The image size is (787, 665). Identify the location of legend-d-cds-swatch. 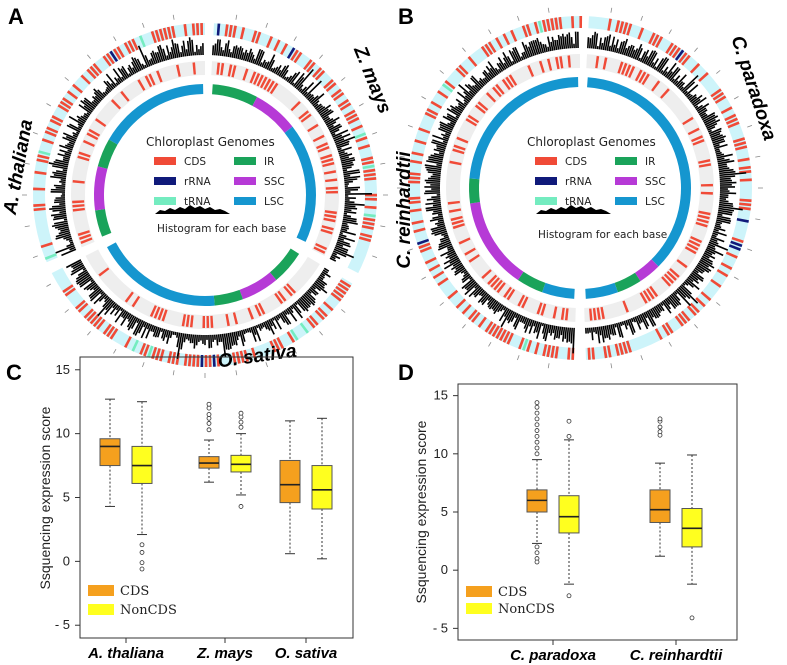
(479, 591).